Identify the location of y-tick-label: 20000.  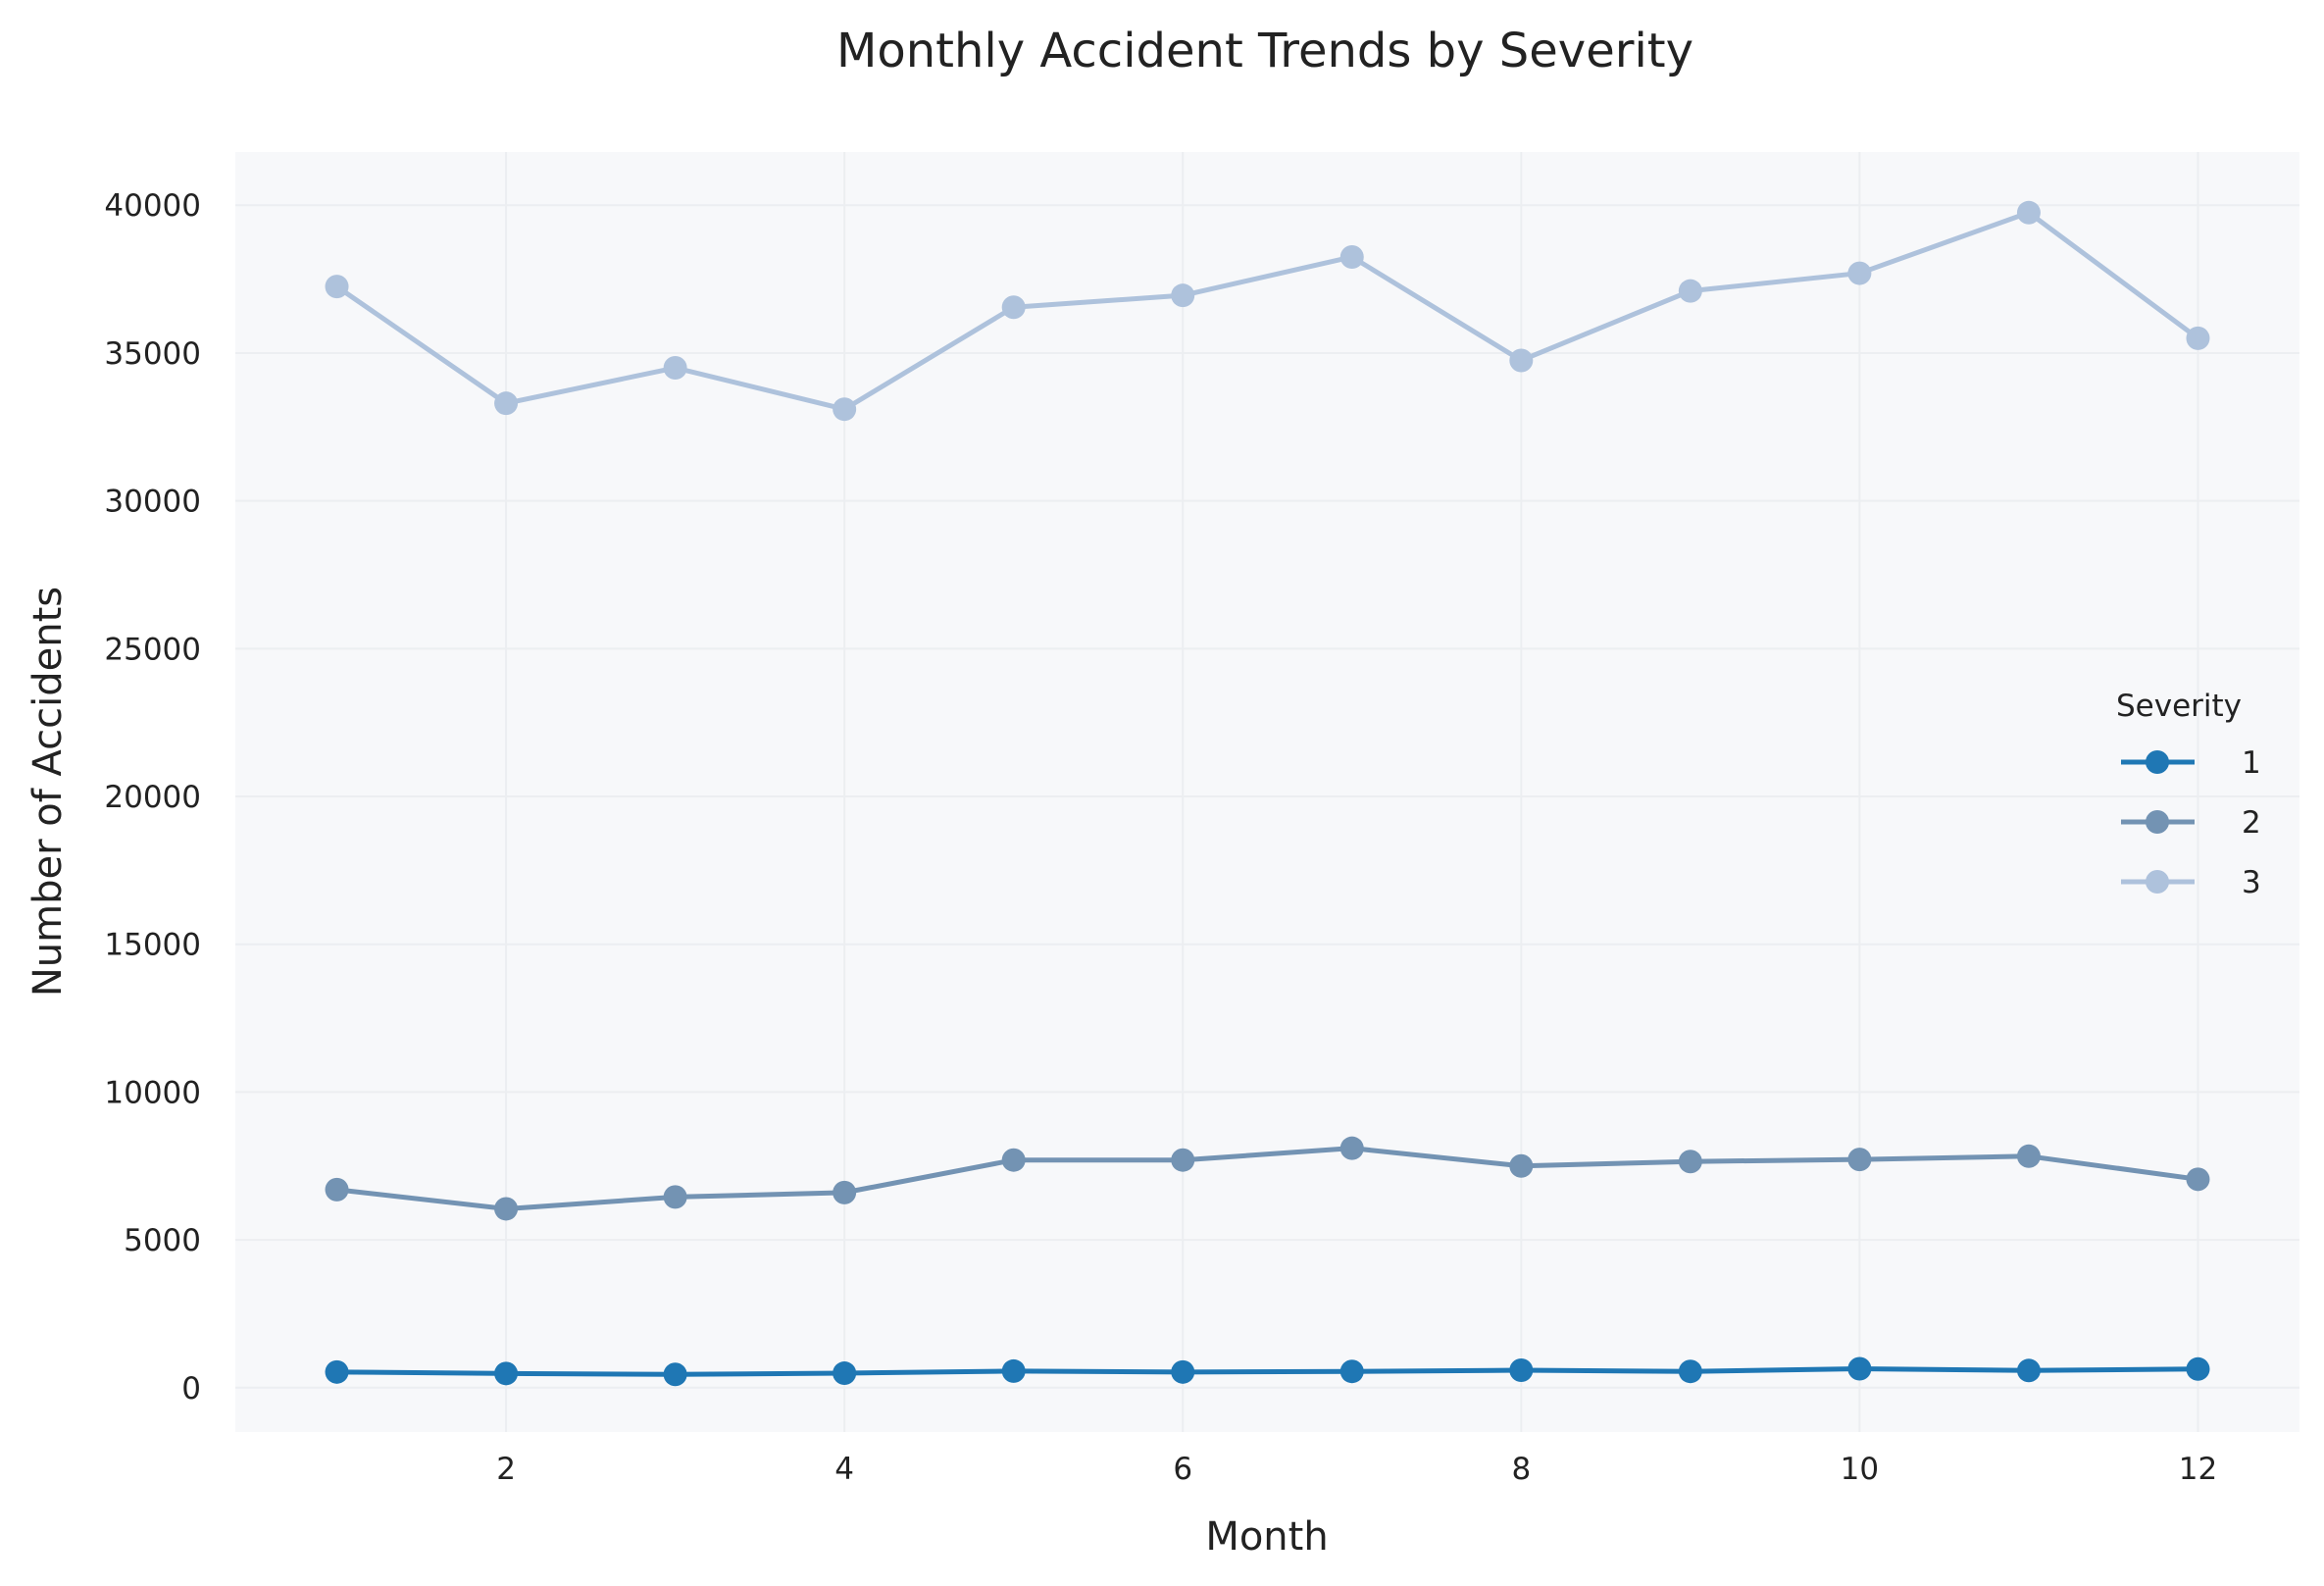
(152, 797).